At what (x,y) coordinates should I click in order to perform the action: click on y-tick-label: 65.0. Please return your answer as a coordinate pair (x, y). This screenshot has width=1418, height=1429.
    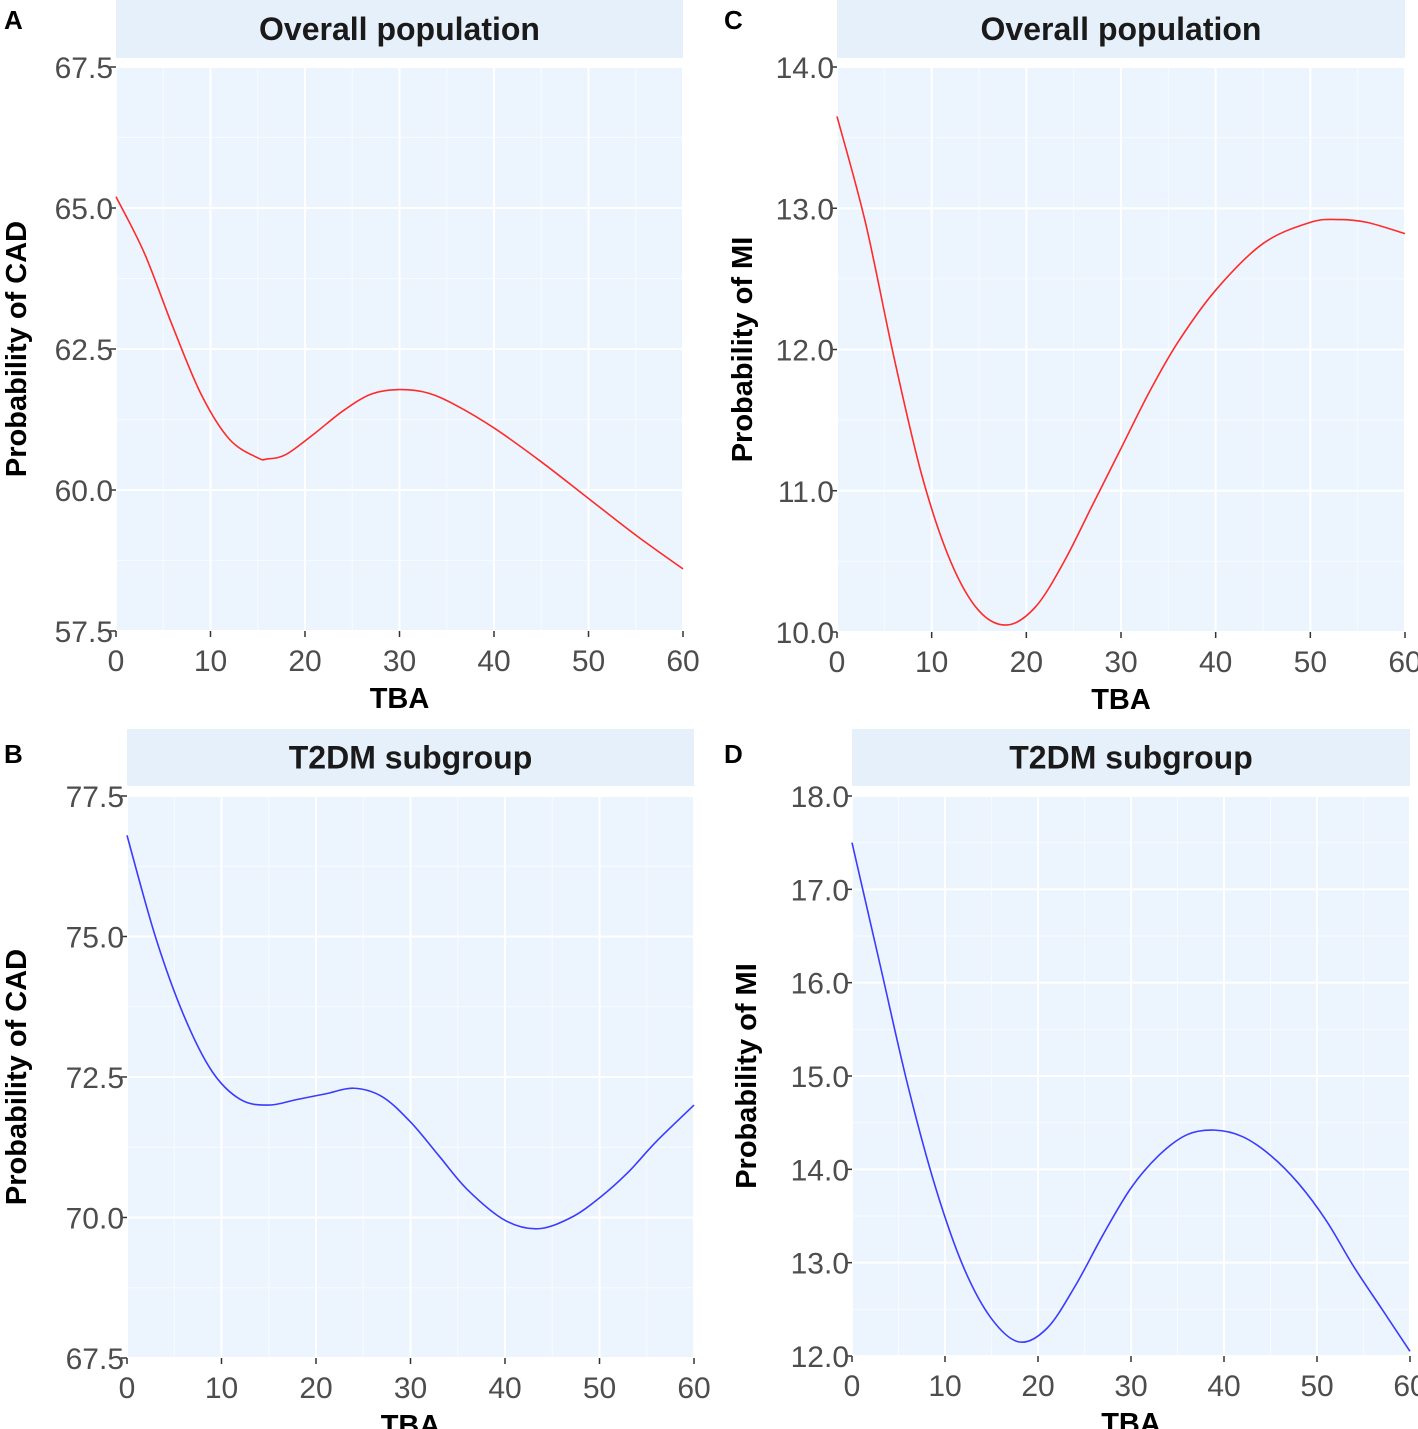
    Looking at the image, I should click on (84, 209).